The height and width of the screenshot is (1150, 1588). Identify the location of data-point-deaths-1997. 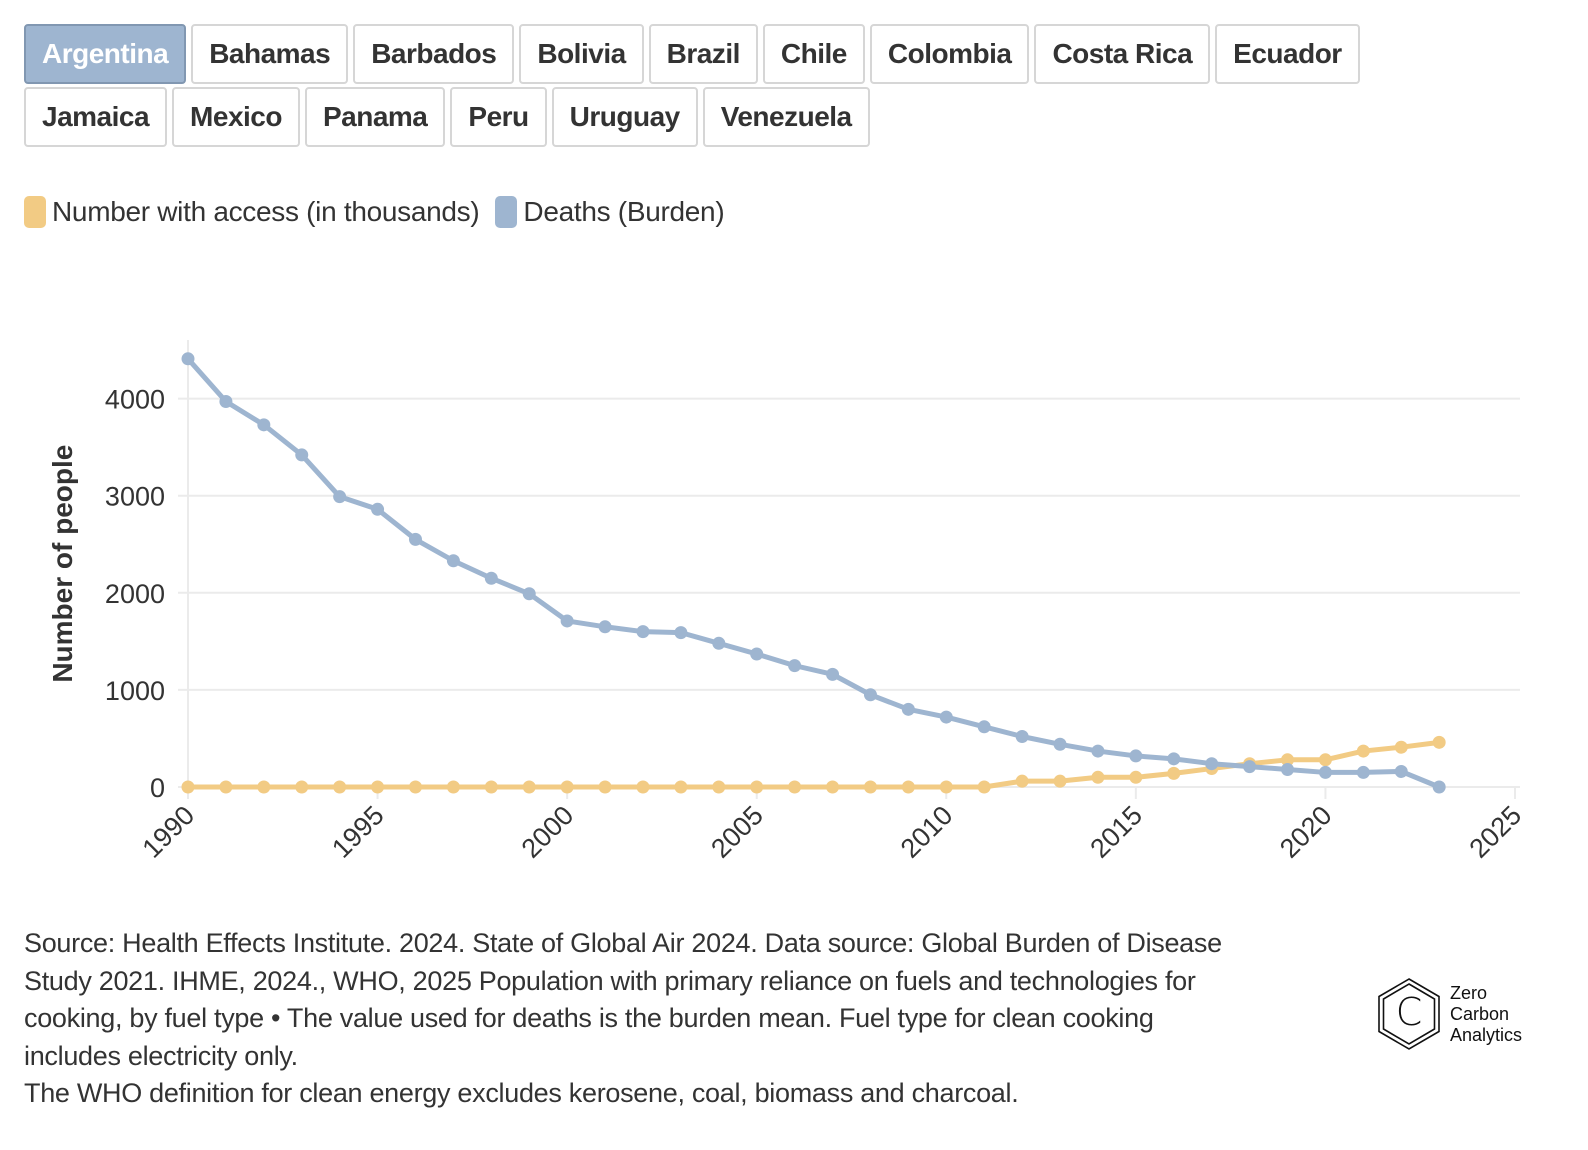
(453, 561).